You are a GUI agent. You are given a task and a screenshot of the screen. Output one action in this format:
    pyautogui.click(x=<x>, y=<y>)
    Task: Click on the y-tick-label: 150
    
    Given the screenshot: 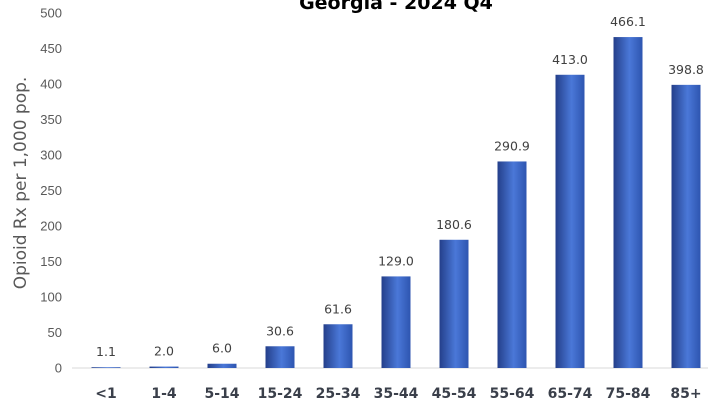 What is the action you would take?
    pyautogui.click(x=51, y=261)
    